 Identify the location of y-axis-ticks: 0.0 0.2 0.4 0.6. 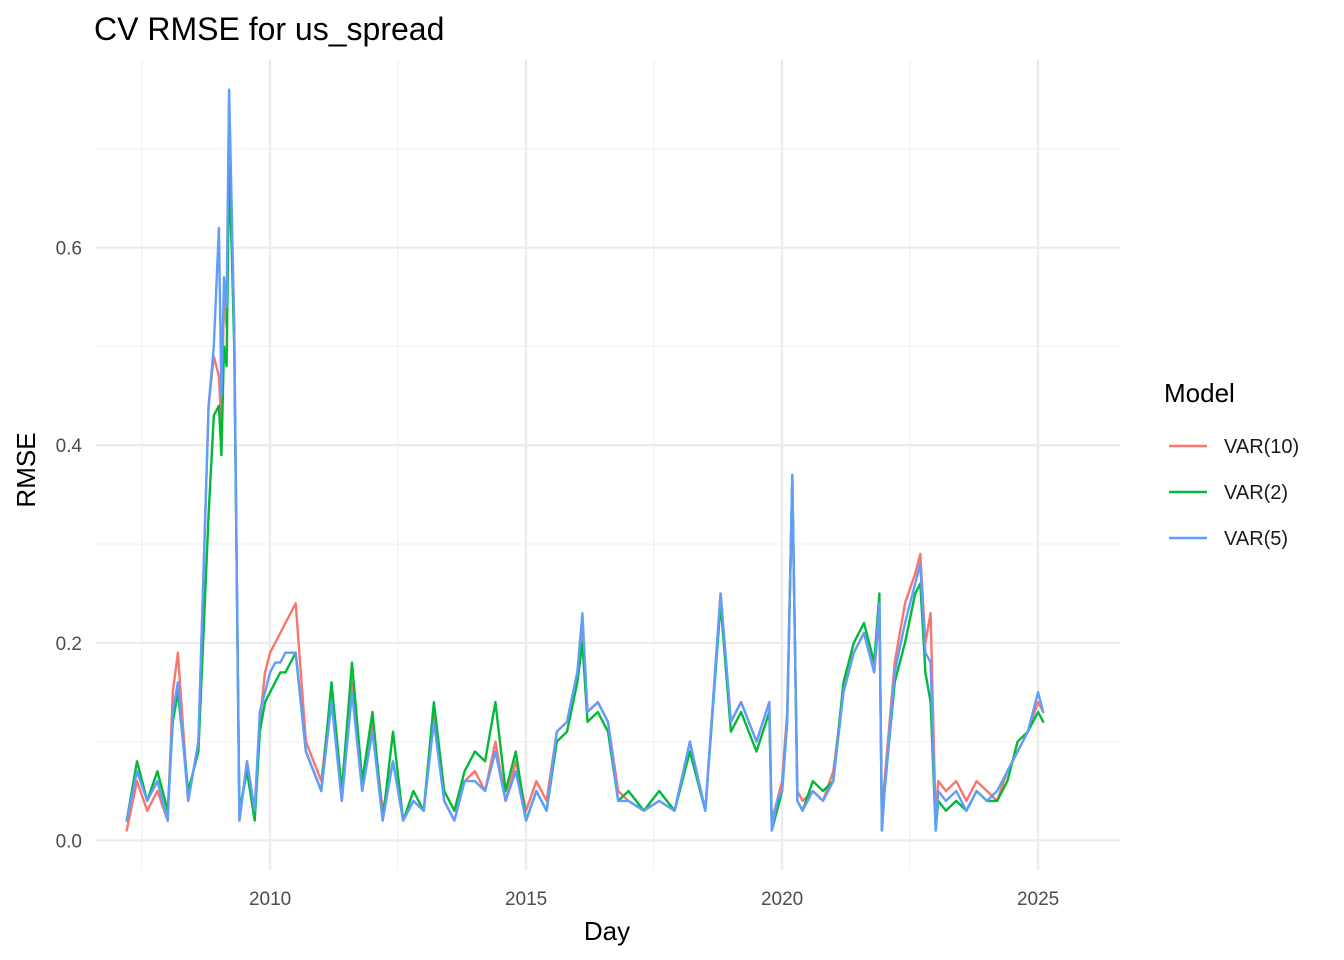
(69, 546).